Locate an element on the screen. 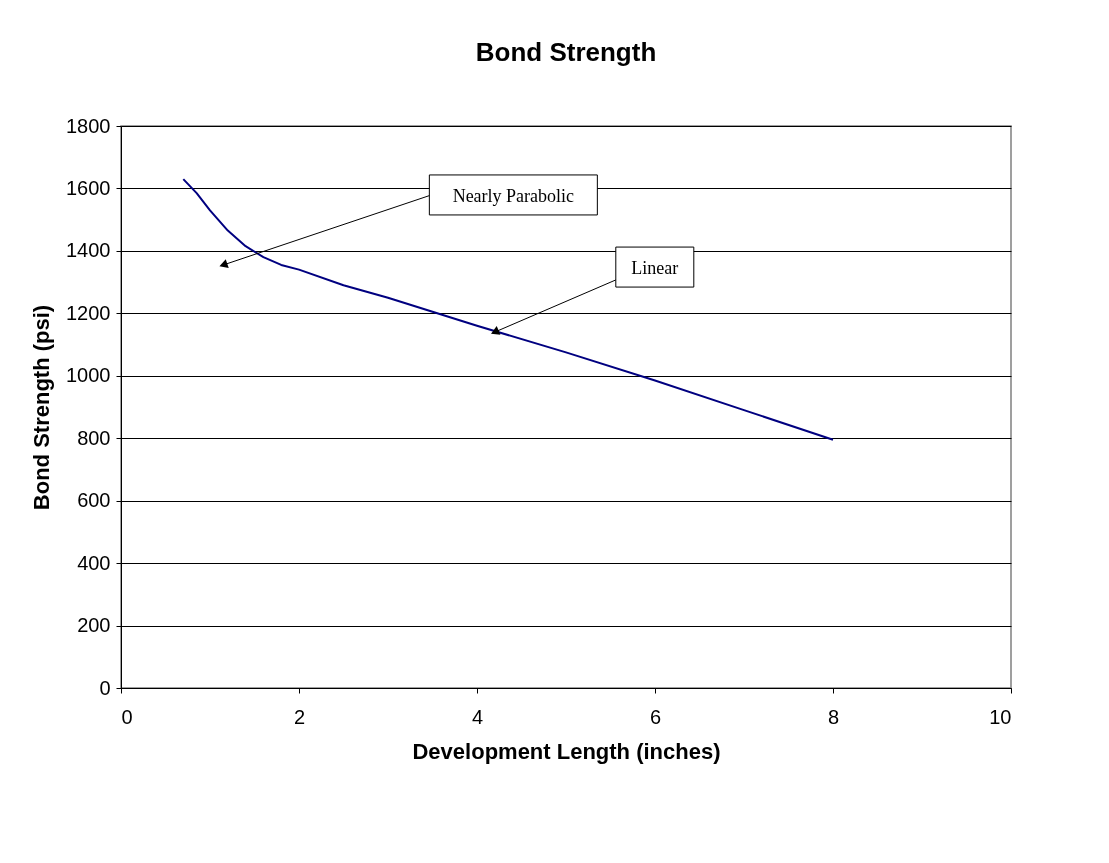 This screenshot has height=863, width=1109. y-tick-label: 0 is located at coordinates (105, 687).